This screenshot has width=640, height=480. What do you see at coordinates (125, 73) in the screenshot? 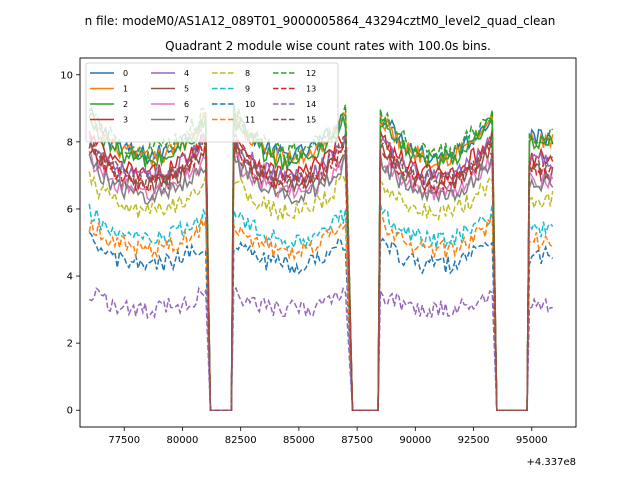
I see `legend-label-0: 0` at bounding box center [125, 73].